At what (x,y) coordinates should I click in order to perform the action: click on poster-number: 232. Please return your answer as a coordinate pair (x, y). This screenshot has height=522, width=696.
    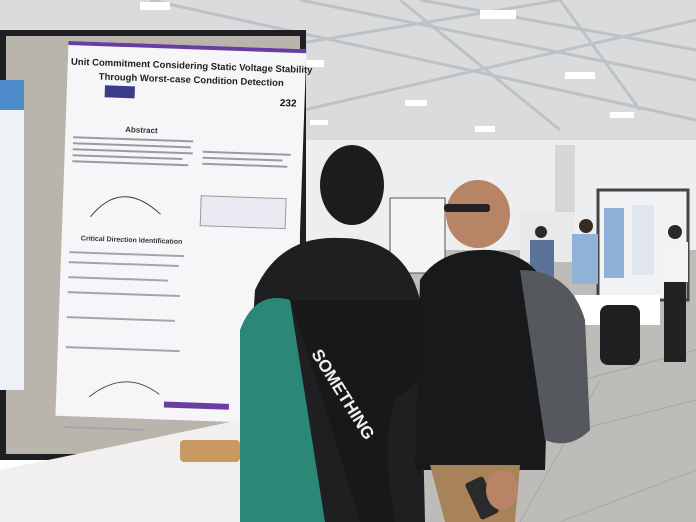
    Looking at the image, I should click on (288, 104).